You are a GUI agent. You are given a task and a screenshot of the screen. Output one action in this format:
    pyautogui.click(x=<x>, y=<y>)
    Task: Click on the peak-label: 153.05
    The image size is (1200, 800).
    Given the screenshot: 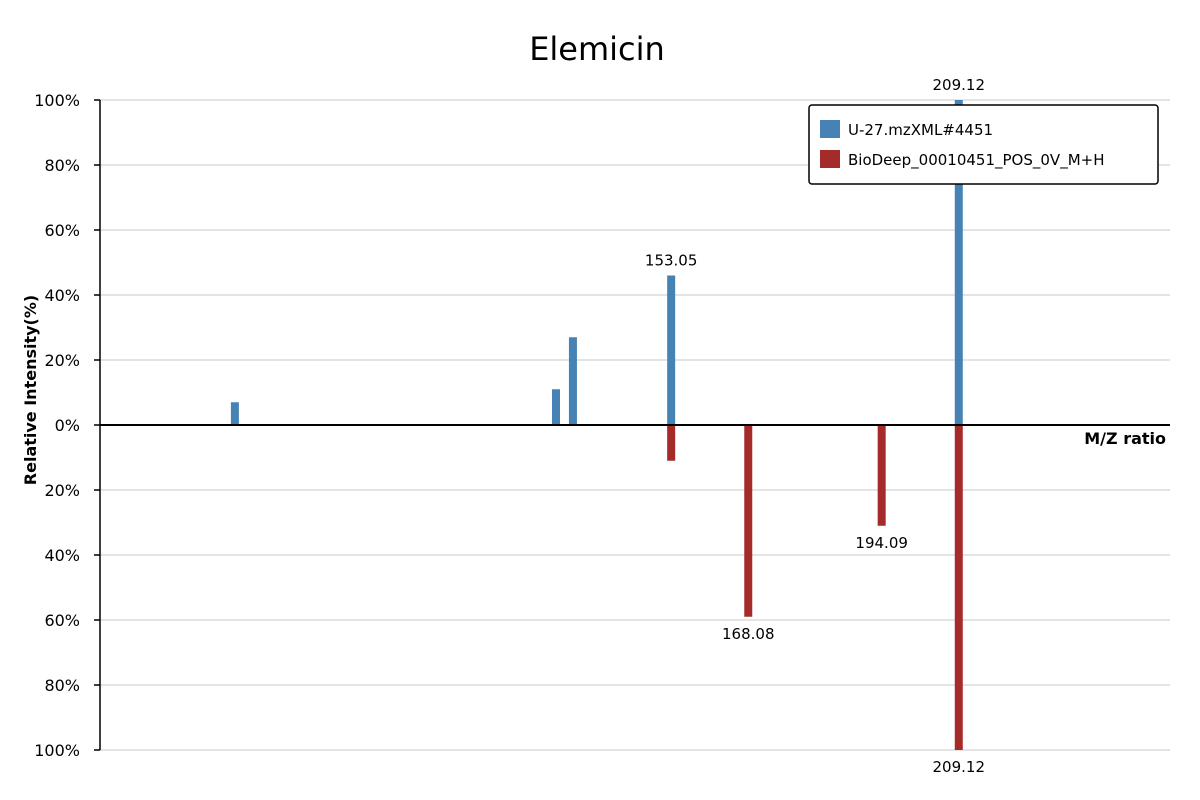 What is the action you would take?
    pyautogui.click(x=671, y=261)
    